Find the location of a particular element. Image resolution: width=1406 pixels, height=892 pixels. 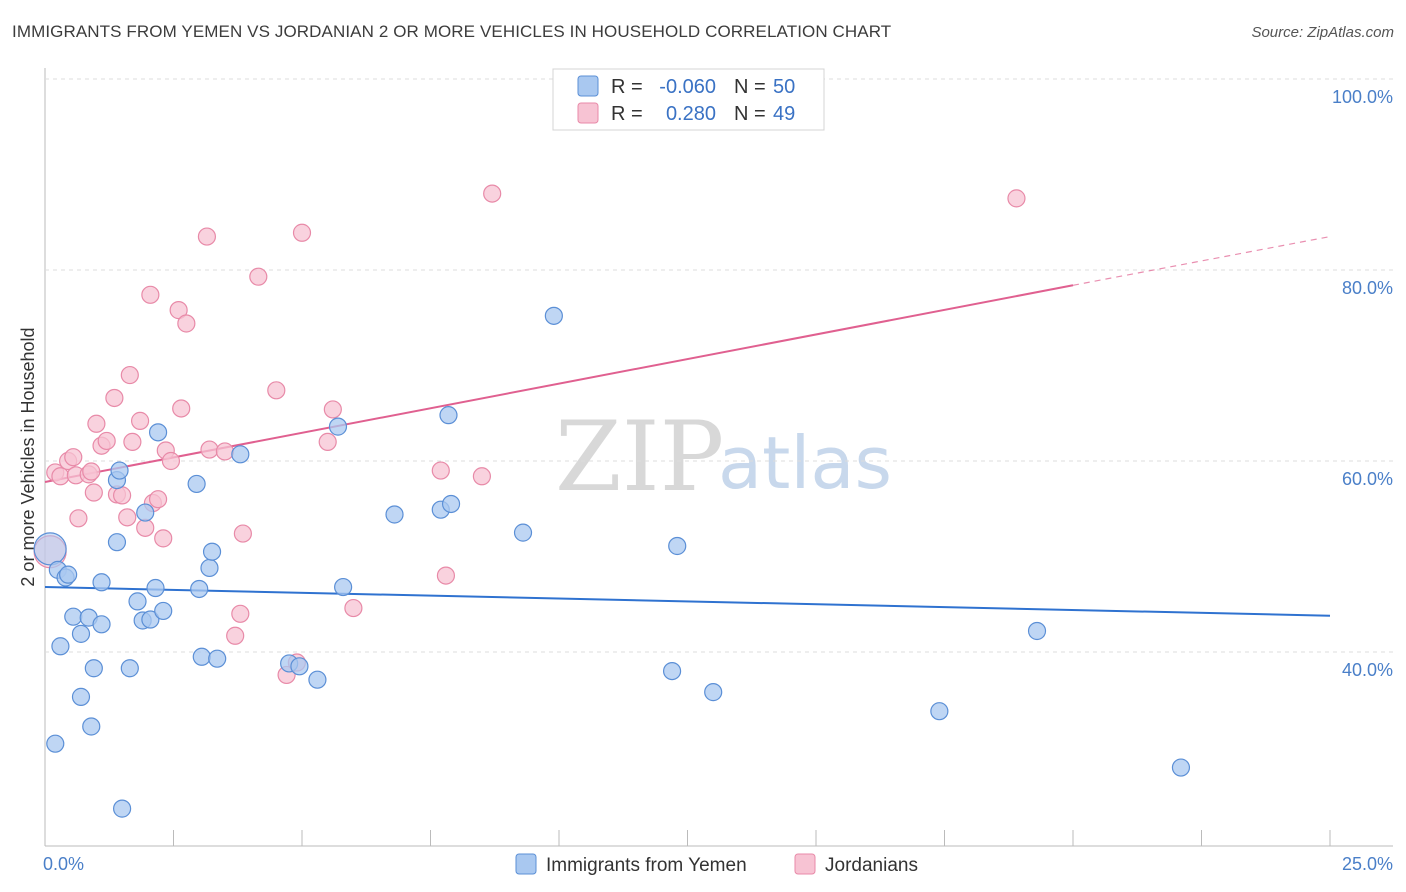

x-tick-label: 25.0% is located at coordinates (1367, 864).